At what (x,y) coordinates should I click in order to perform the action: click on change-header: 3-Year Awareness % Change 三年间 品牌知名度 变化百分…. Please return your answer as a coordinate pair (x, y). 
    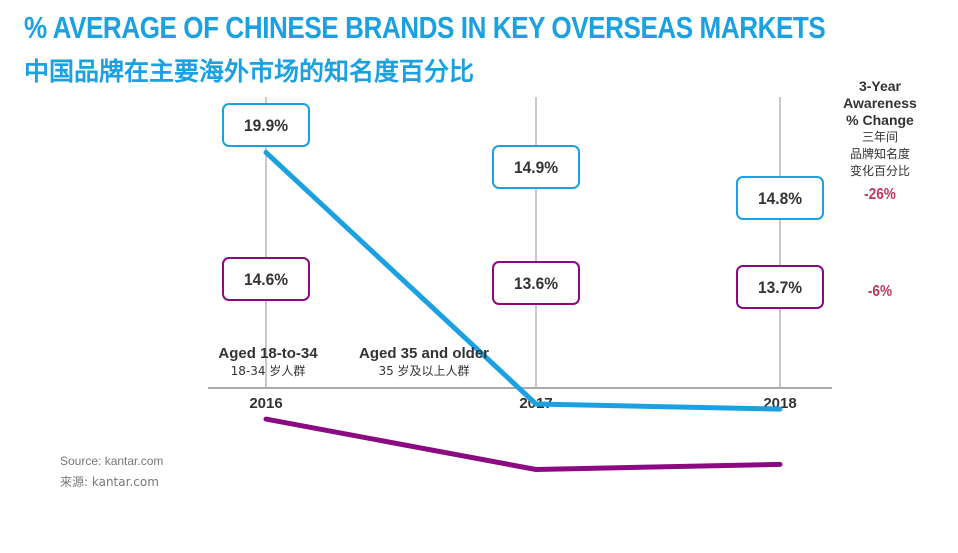
    Looking at the image, I should click on (880, 129).